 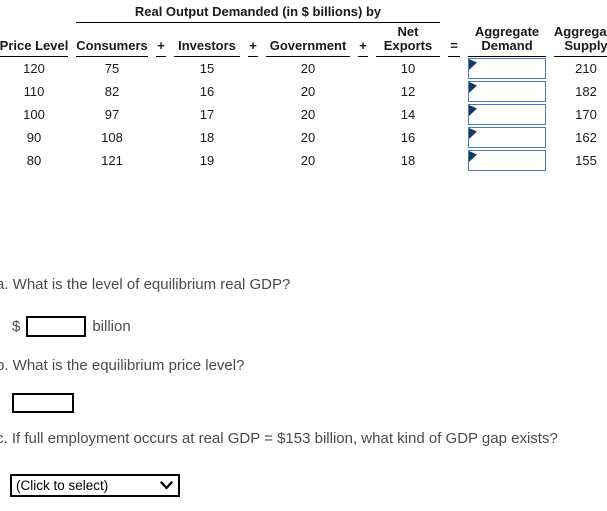 What do you see at coordinates (207, 91) in the screenshot?
I see `investors-value: 16` at bounding box center [207, 91].